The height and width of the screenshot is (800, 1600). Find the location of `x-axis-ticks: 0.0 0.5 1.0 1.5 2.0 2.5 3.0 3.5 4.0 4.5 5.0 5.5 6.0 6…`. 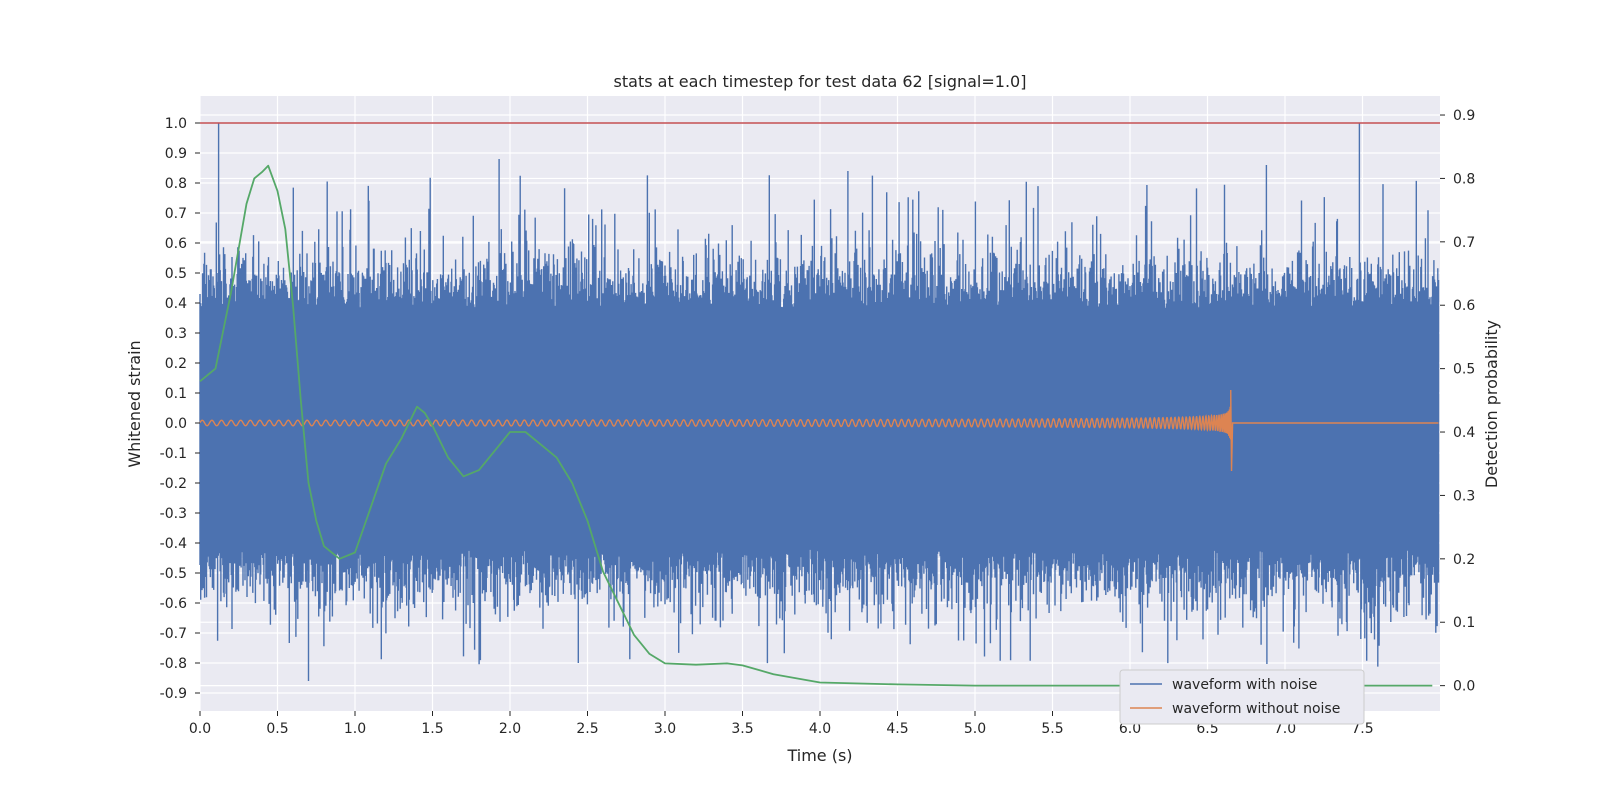

x-axis-ticks: 0.0 0.5 1.0 1.5 2.0 2.5 3.0 3.5 4.0 4.5 5.0 5.5 6.0 6… is located at coordinates (781, 724).